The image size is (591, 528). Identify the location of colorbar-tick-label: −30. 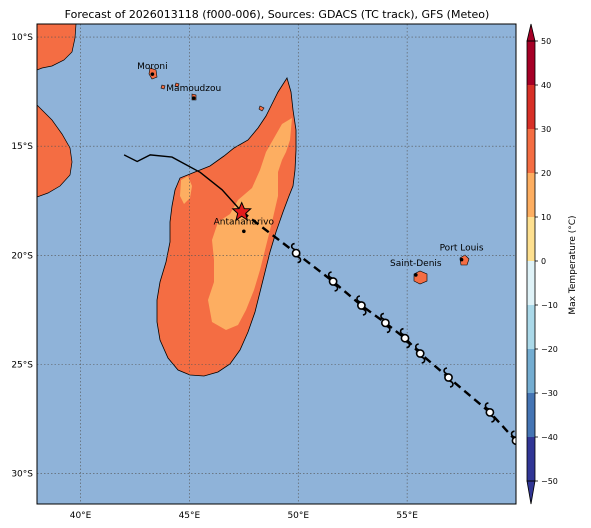
(549, 393).